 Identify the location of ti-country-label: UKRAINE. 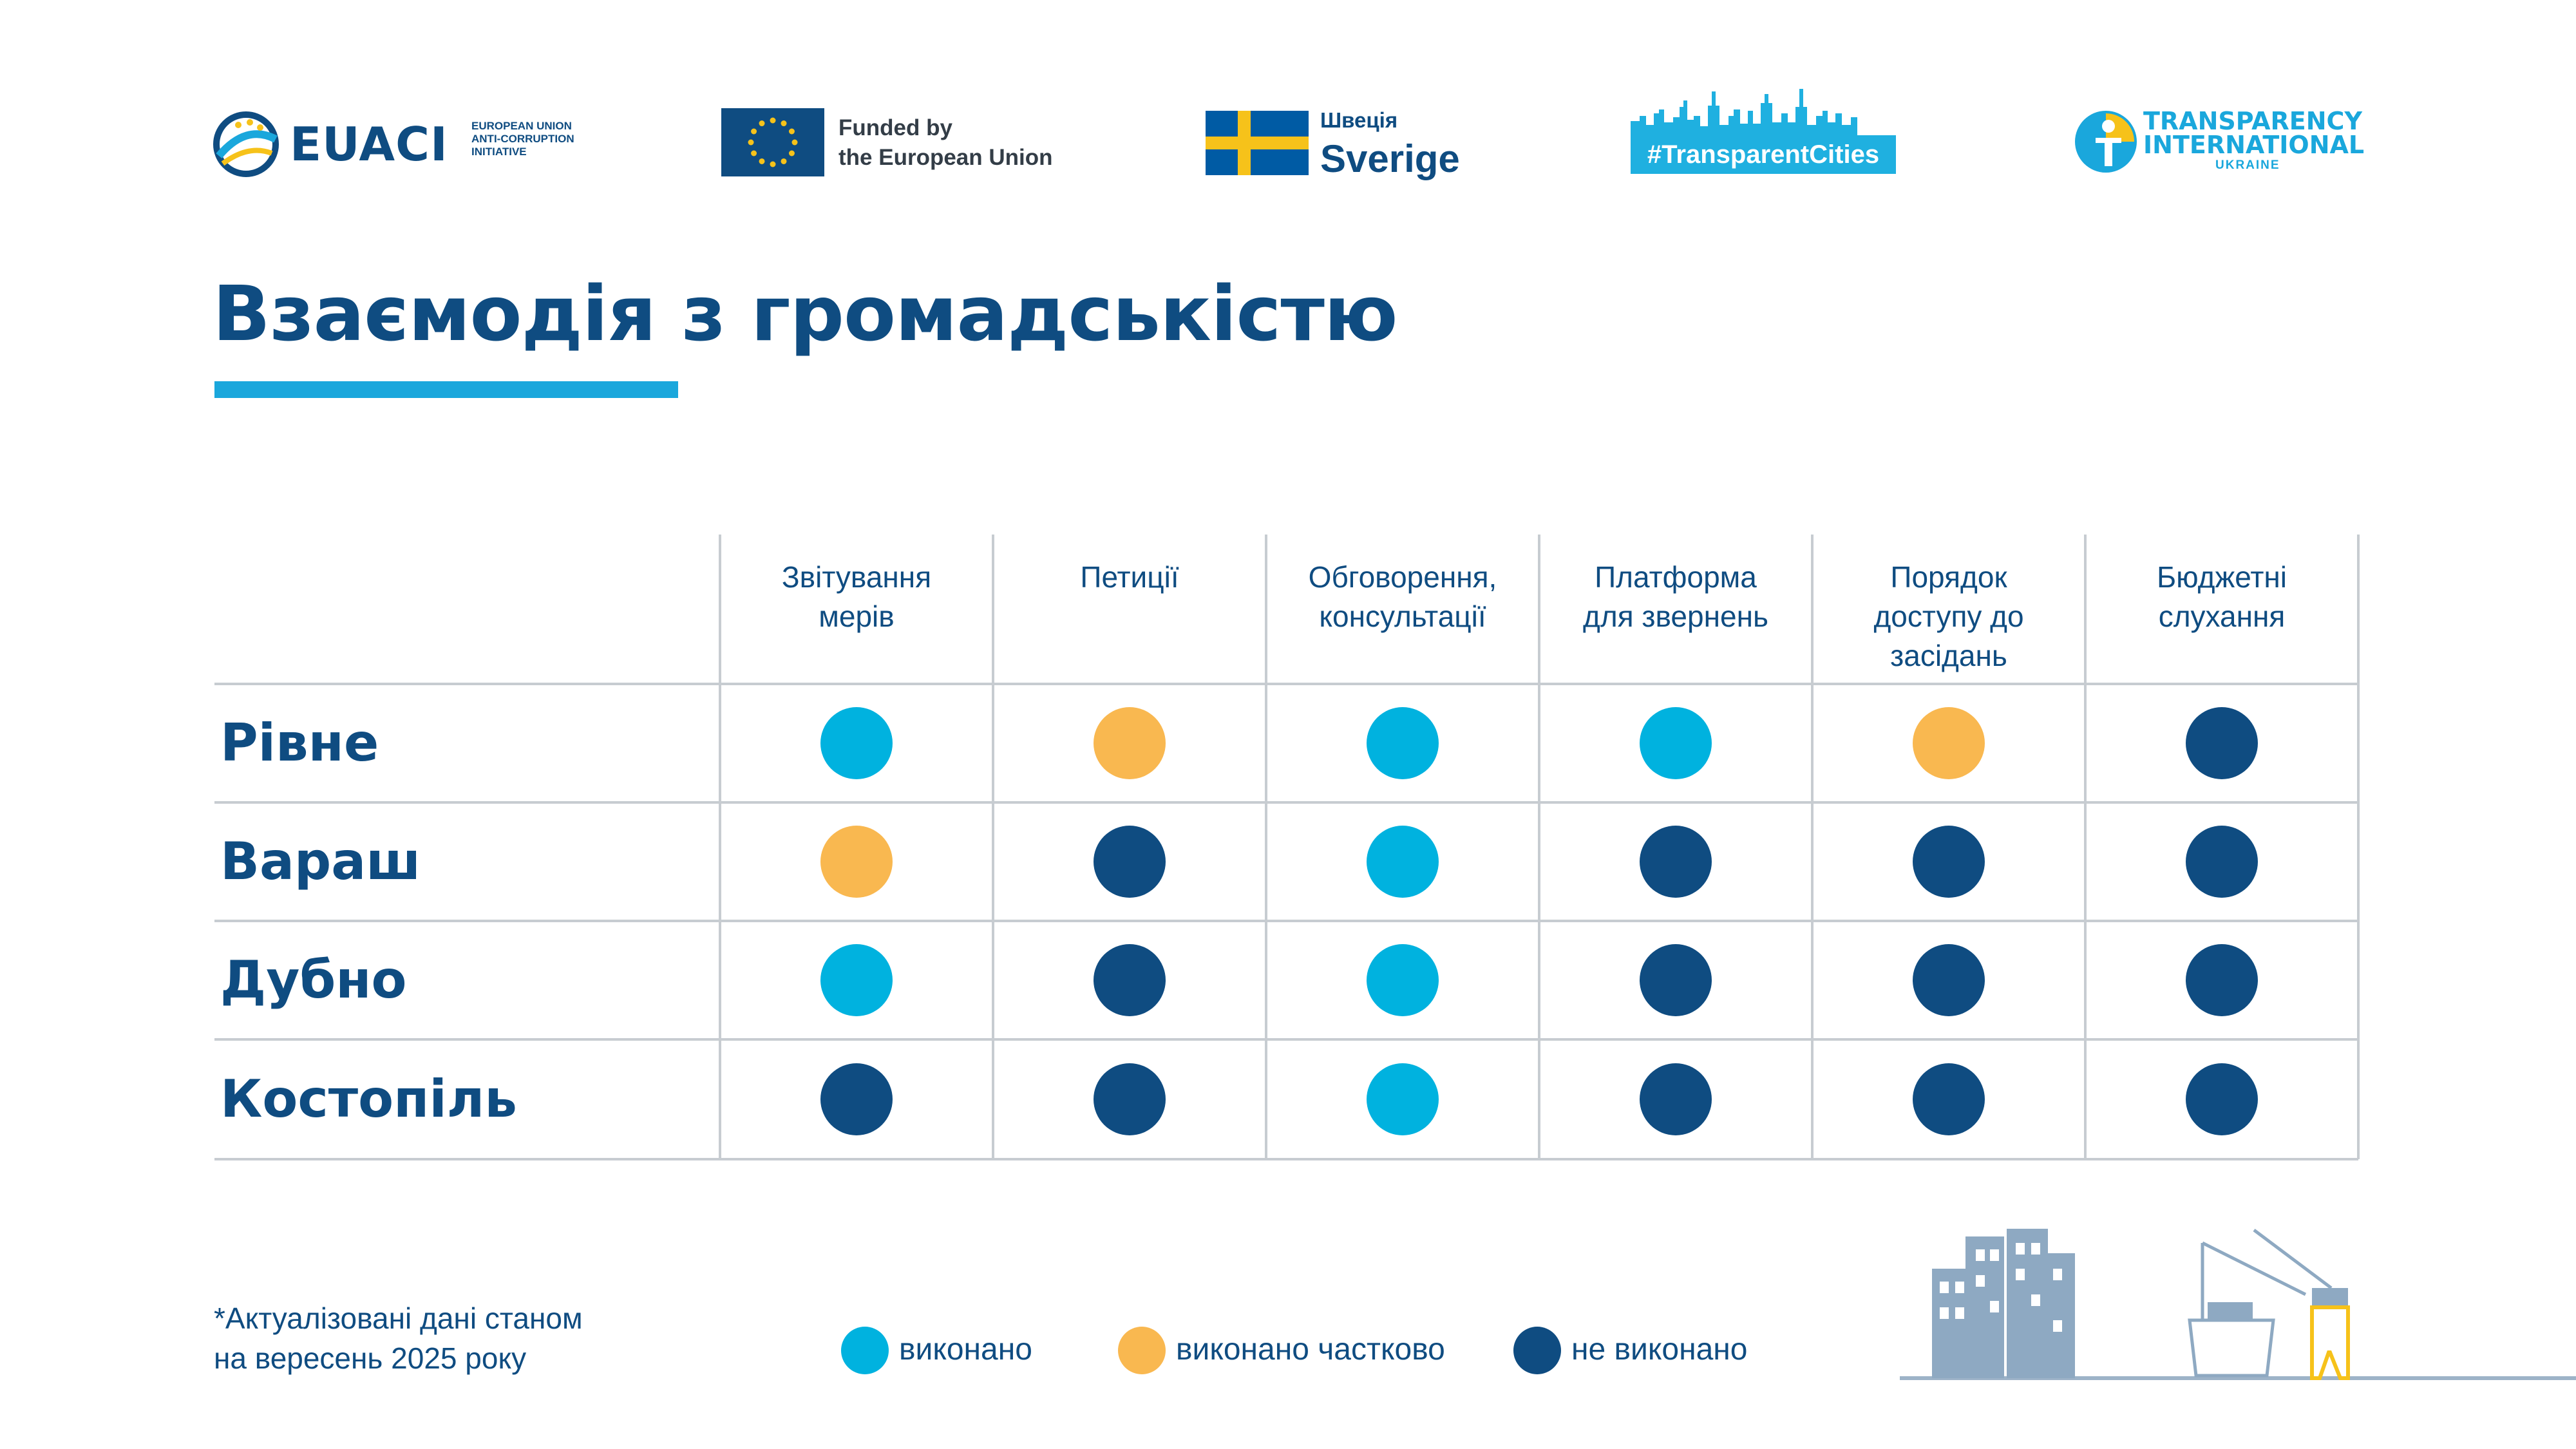
(2247, 165).